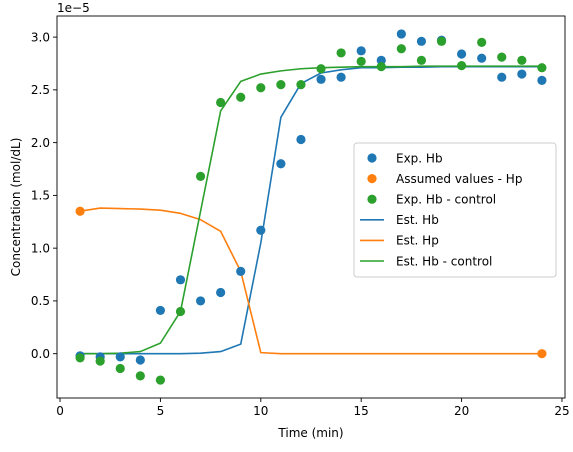 Image resolution: width=573 pixels, height=452 pixels. I want to click on legend-box, so click(455, 210).